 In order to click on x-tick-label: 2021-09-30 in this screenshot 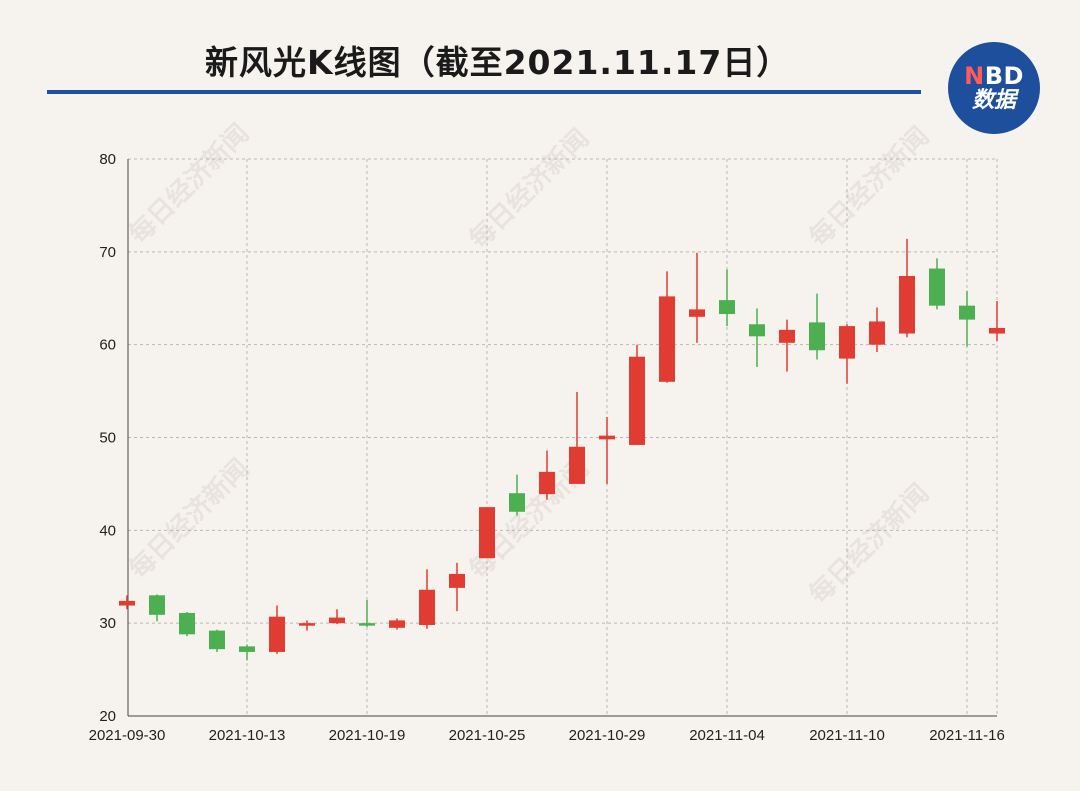, I will do `click(127, 735)`.